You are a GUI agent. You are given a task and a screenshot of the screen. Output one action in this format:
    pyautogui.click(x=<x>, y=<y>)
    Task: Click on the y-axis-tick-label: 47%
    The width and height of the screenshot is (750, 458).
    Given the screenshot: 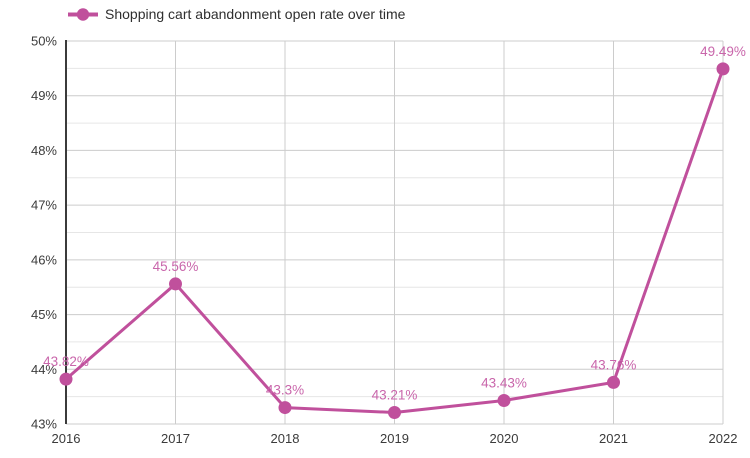 What is the action you would take?
    pyautogui.click(x=44, y=205)
    